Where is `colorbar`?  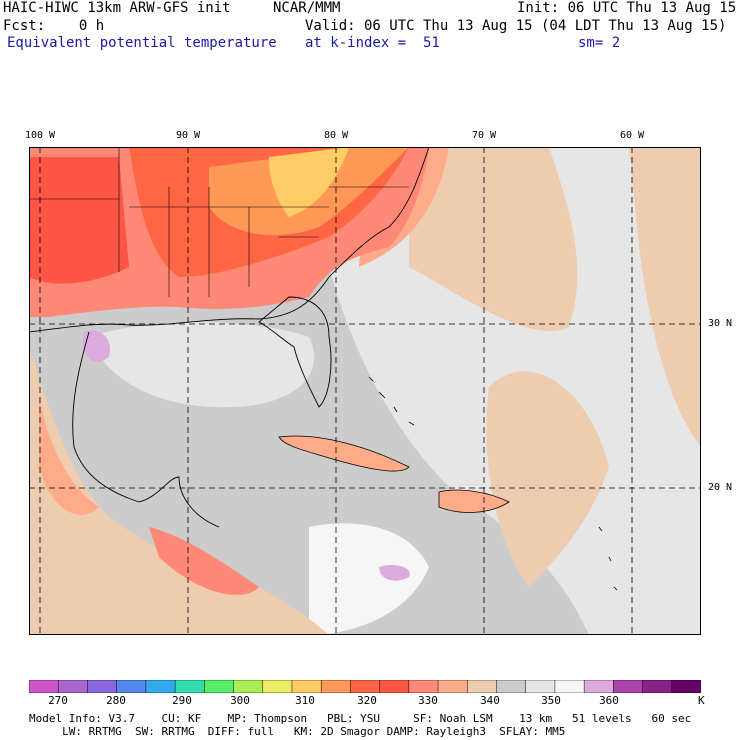 colorbar is located at coordinates (365, 686).